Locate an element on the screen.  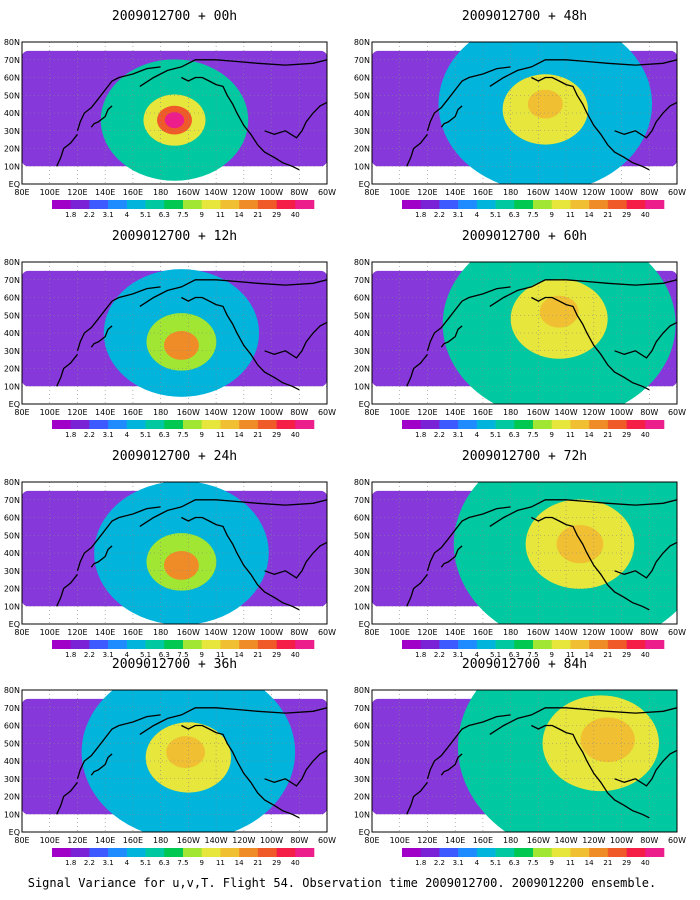
lon-tick-label: 80W is located at coordinates (299, 840).